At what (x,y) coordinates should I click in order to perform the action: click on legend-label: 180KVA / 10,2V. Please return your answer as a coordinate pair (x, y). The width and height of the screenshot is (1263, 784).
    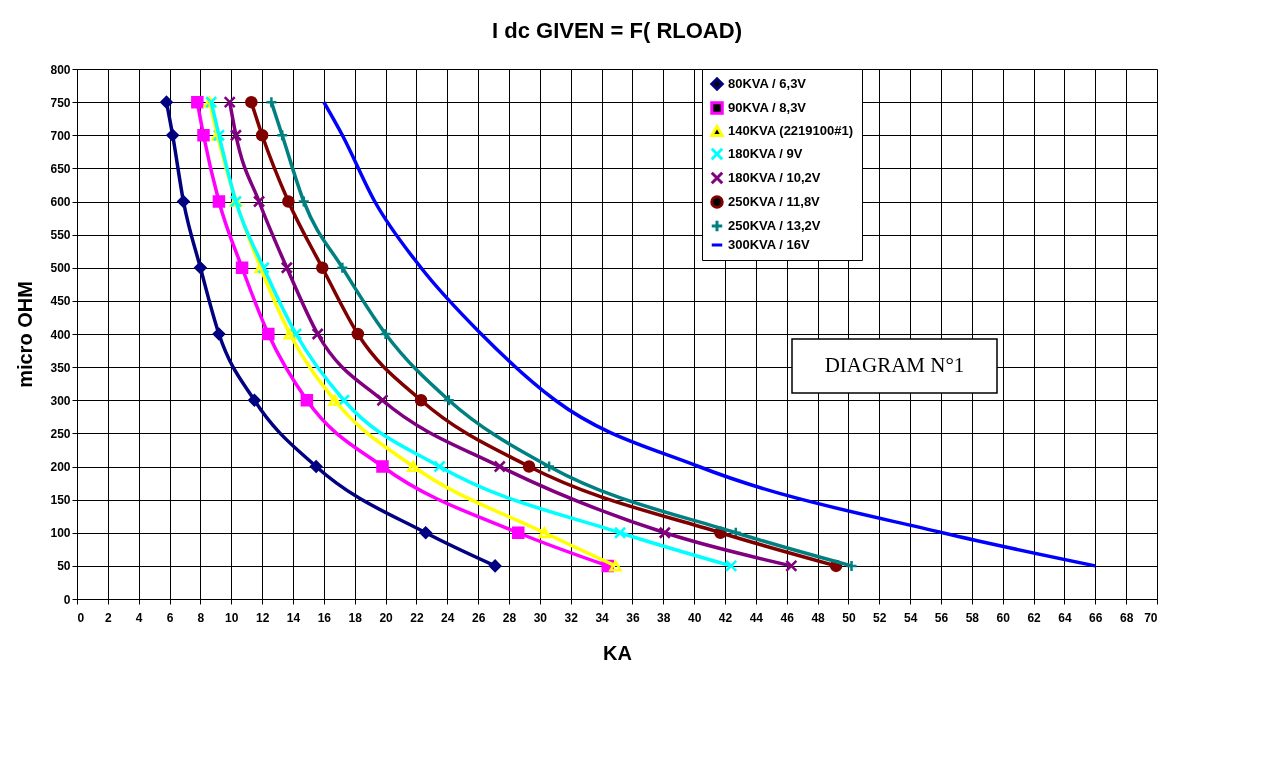
    Looking at the image, I should click on (774, 177).